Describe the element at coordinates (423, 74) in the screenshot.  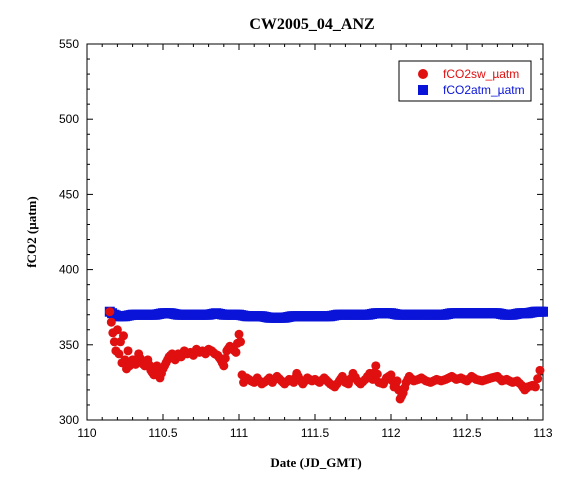
I see `legend-marker-fco2sw` at that location.